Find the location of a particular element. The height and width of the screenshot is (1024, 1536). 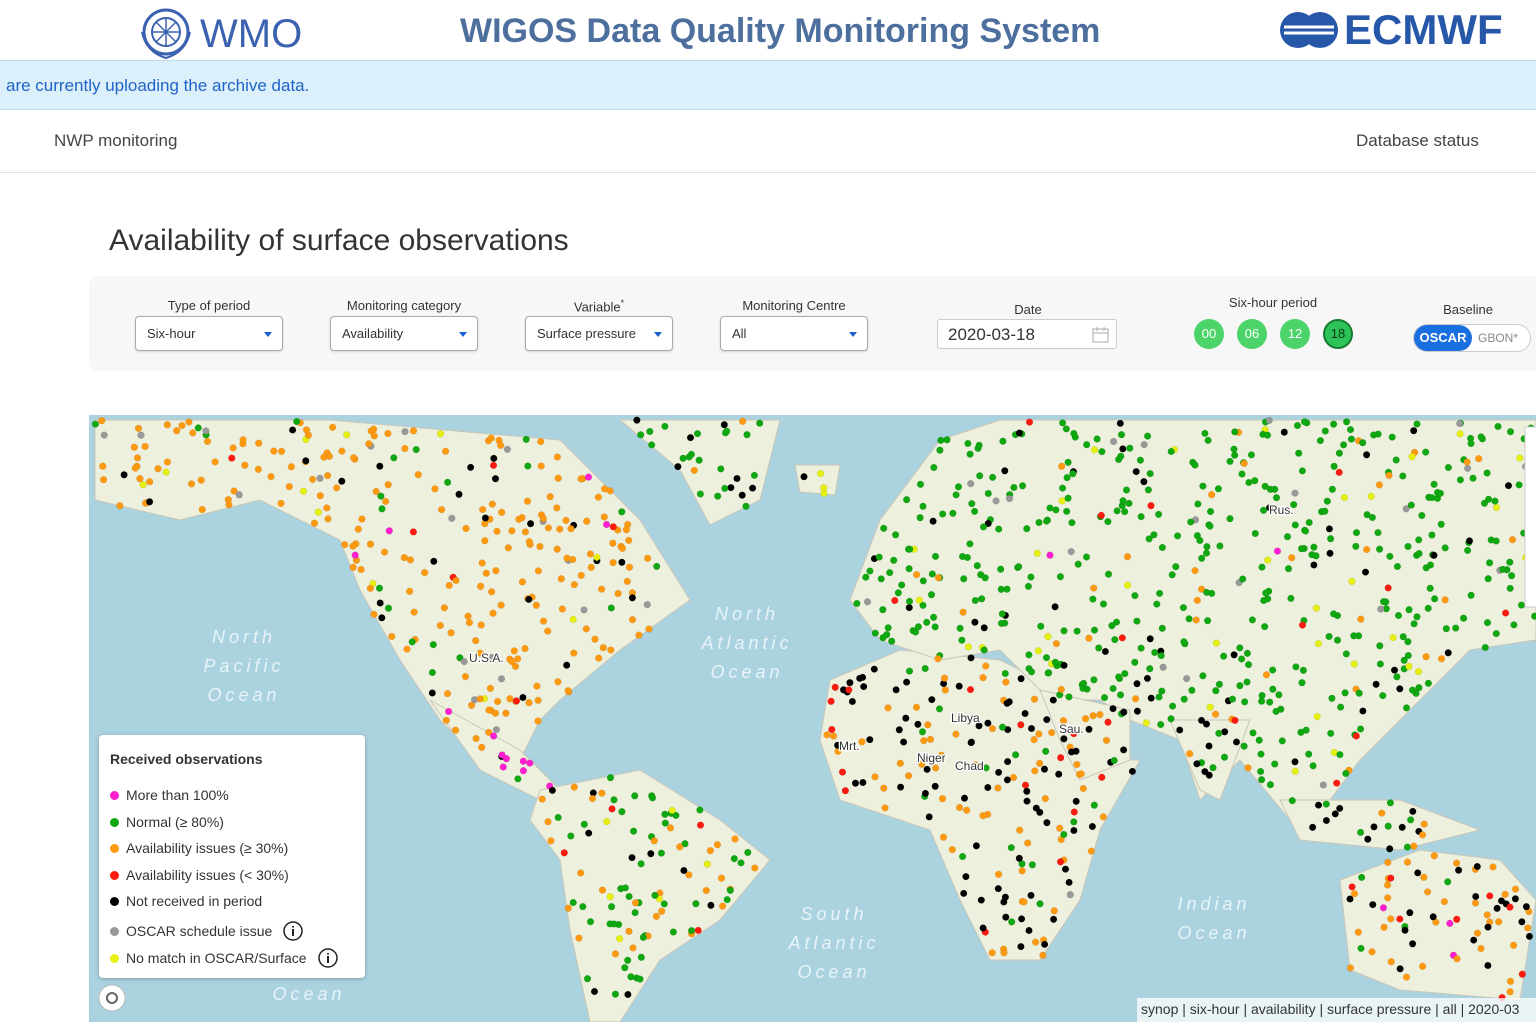

zoom-controls is located at coordinates (1530, 517).